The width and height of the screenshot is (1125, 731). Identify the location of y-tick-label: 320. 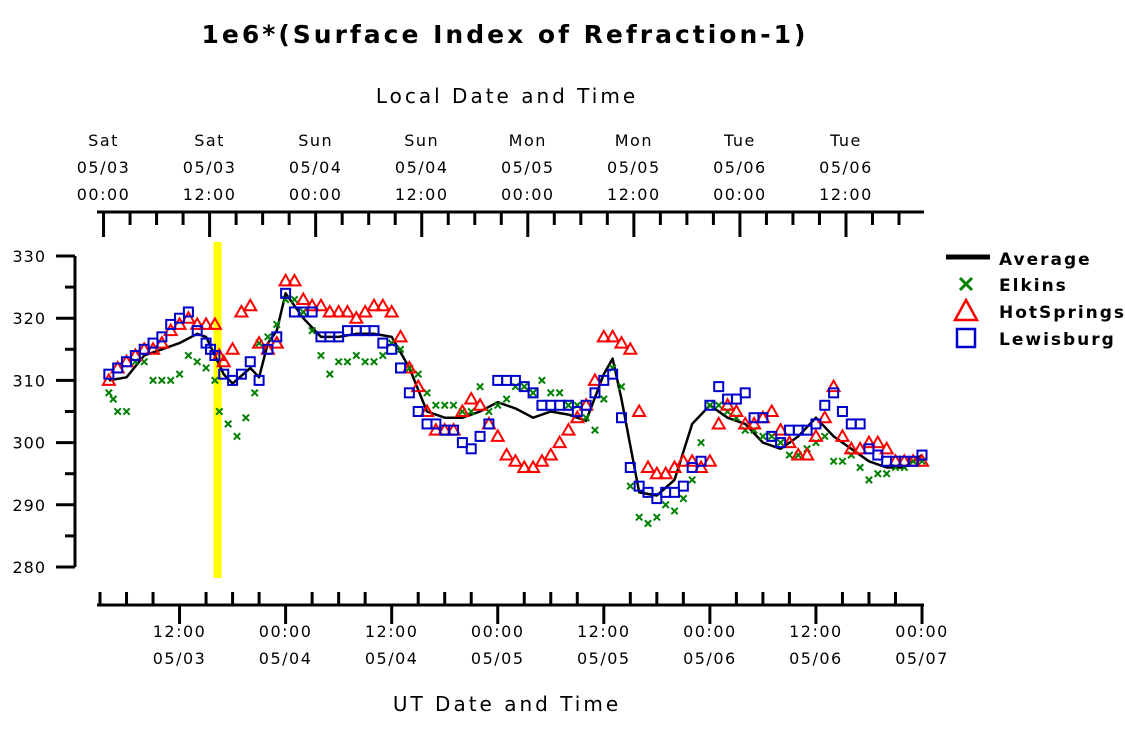
(29, 318).